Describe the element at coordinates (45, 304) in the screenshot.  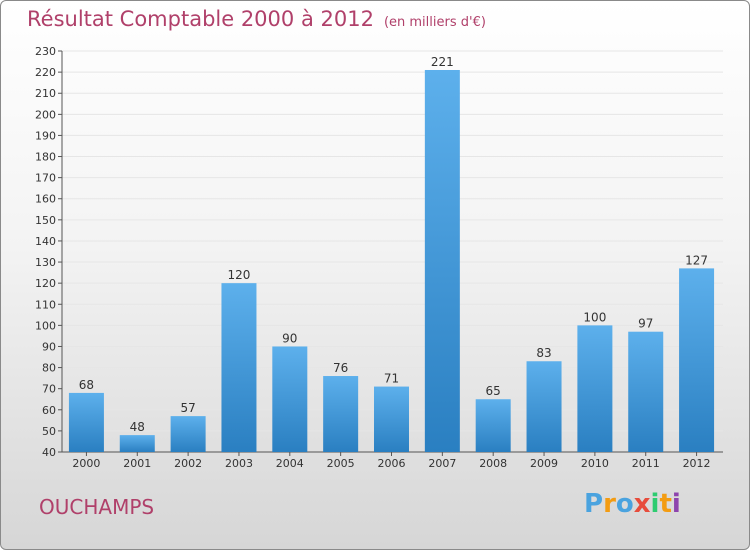
I see `y-tick-label: 110` at that location.